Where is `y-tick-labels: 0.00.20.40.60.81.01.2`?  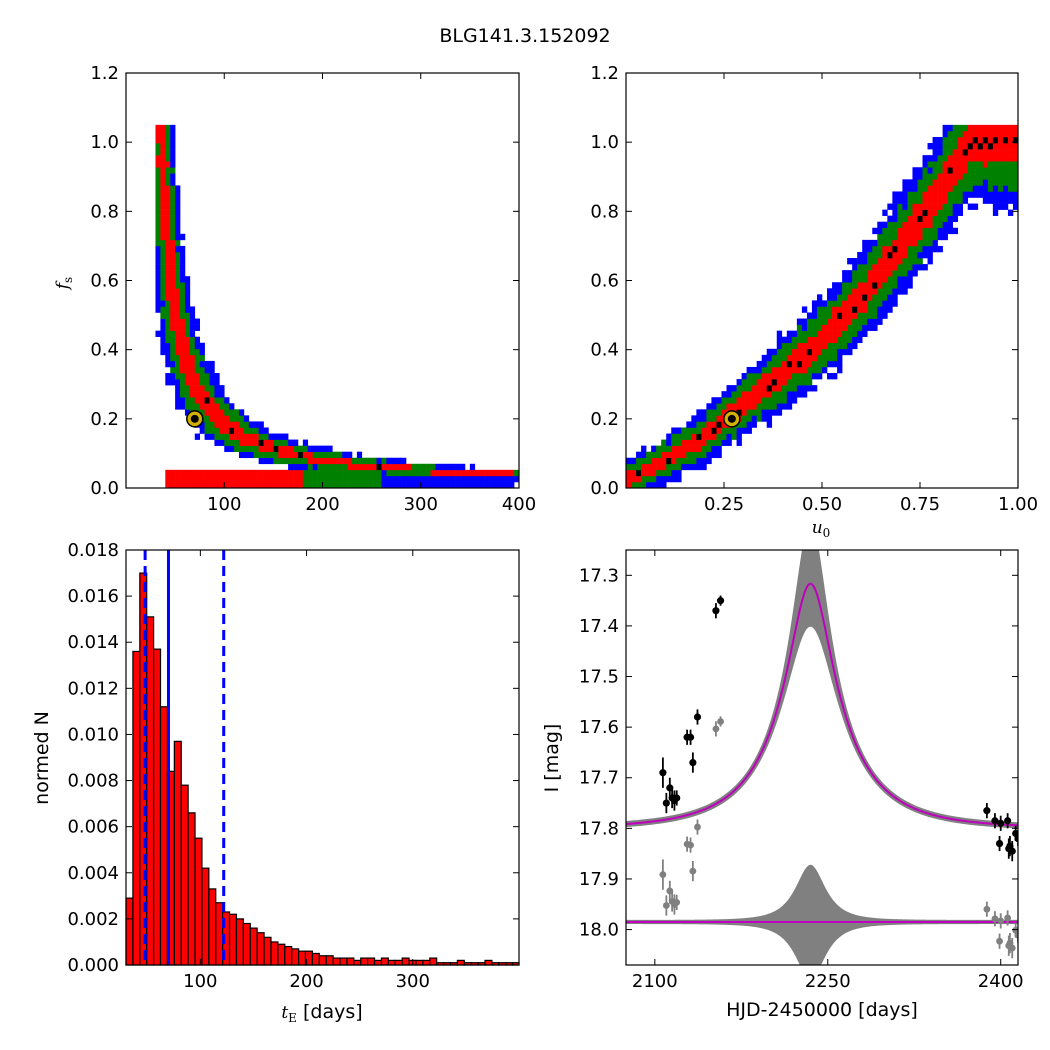 y-tick-labels: 0.00.20.40.60.81.01.2 is located at coordinates (104, 281).